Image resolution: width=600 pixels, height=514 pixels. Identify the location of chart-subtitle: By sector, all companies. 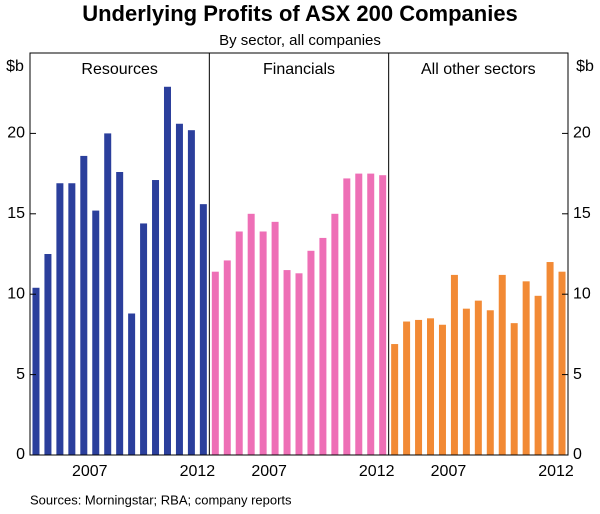
(300, 40).